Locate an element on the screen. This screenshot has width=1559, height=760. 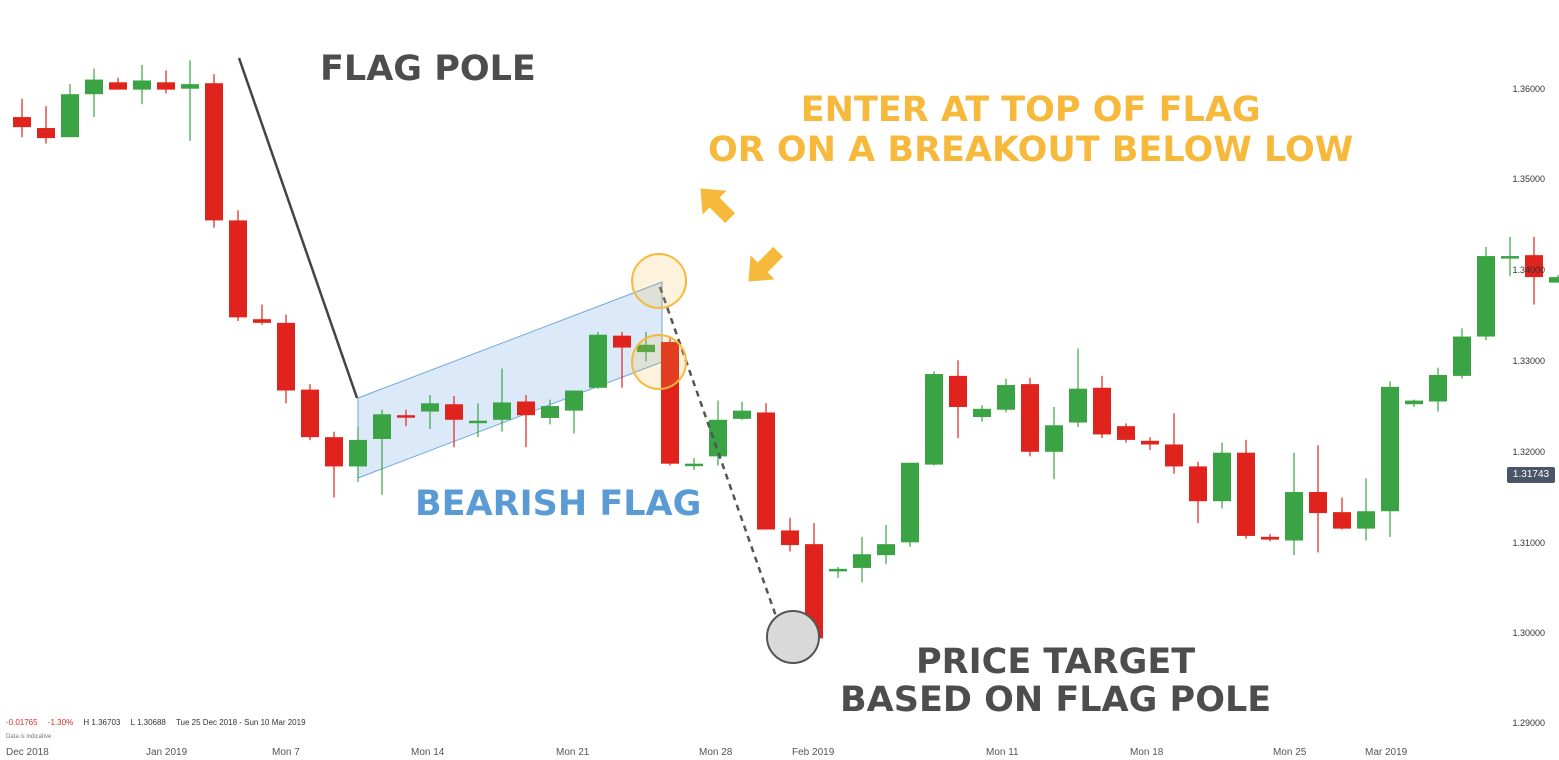
y-tick-label: 1.33000 is located at coordinates (1528, 361).